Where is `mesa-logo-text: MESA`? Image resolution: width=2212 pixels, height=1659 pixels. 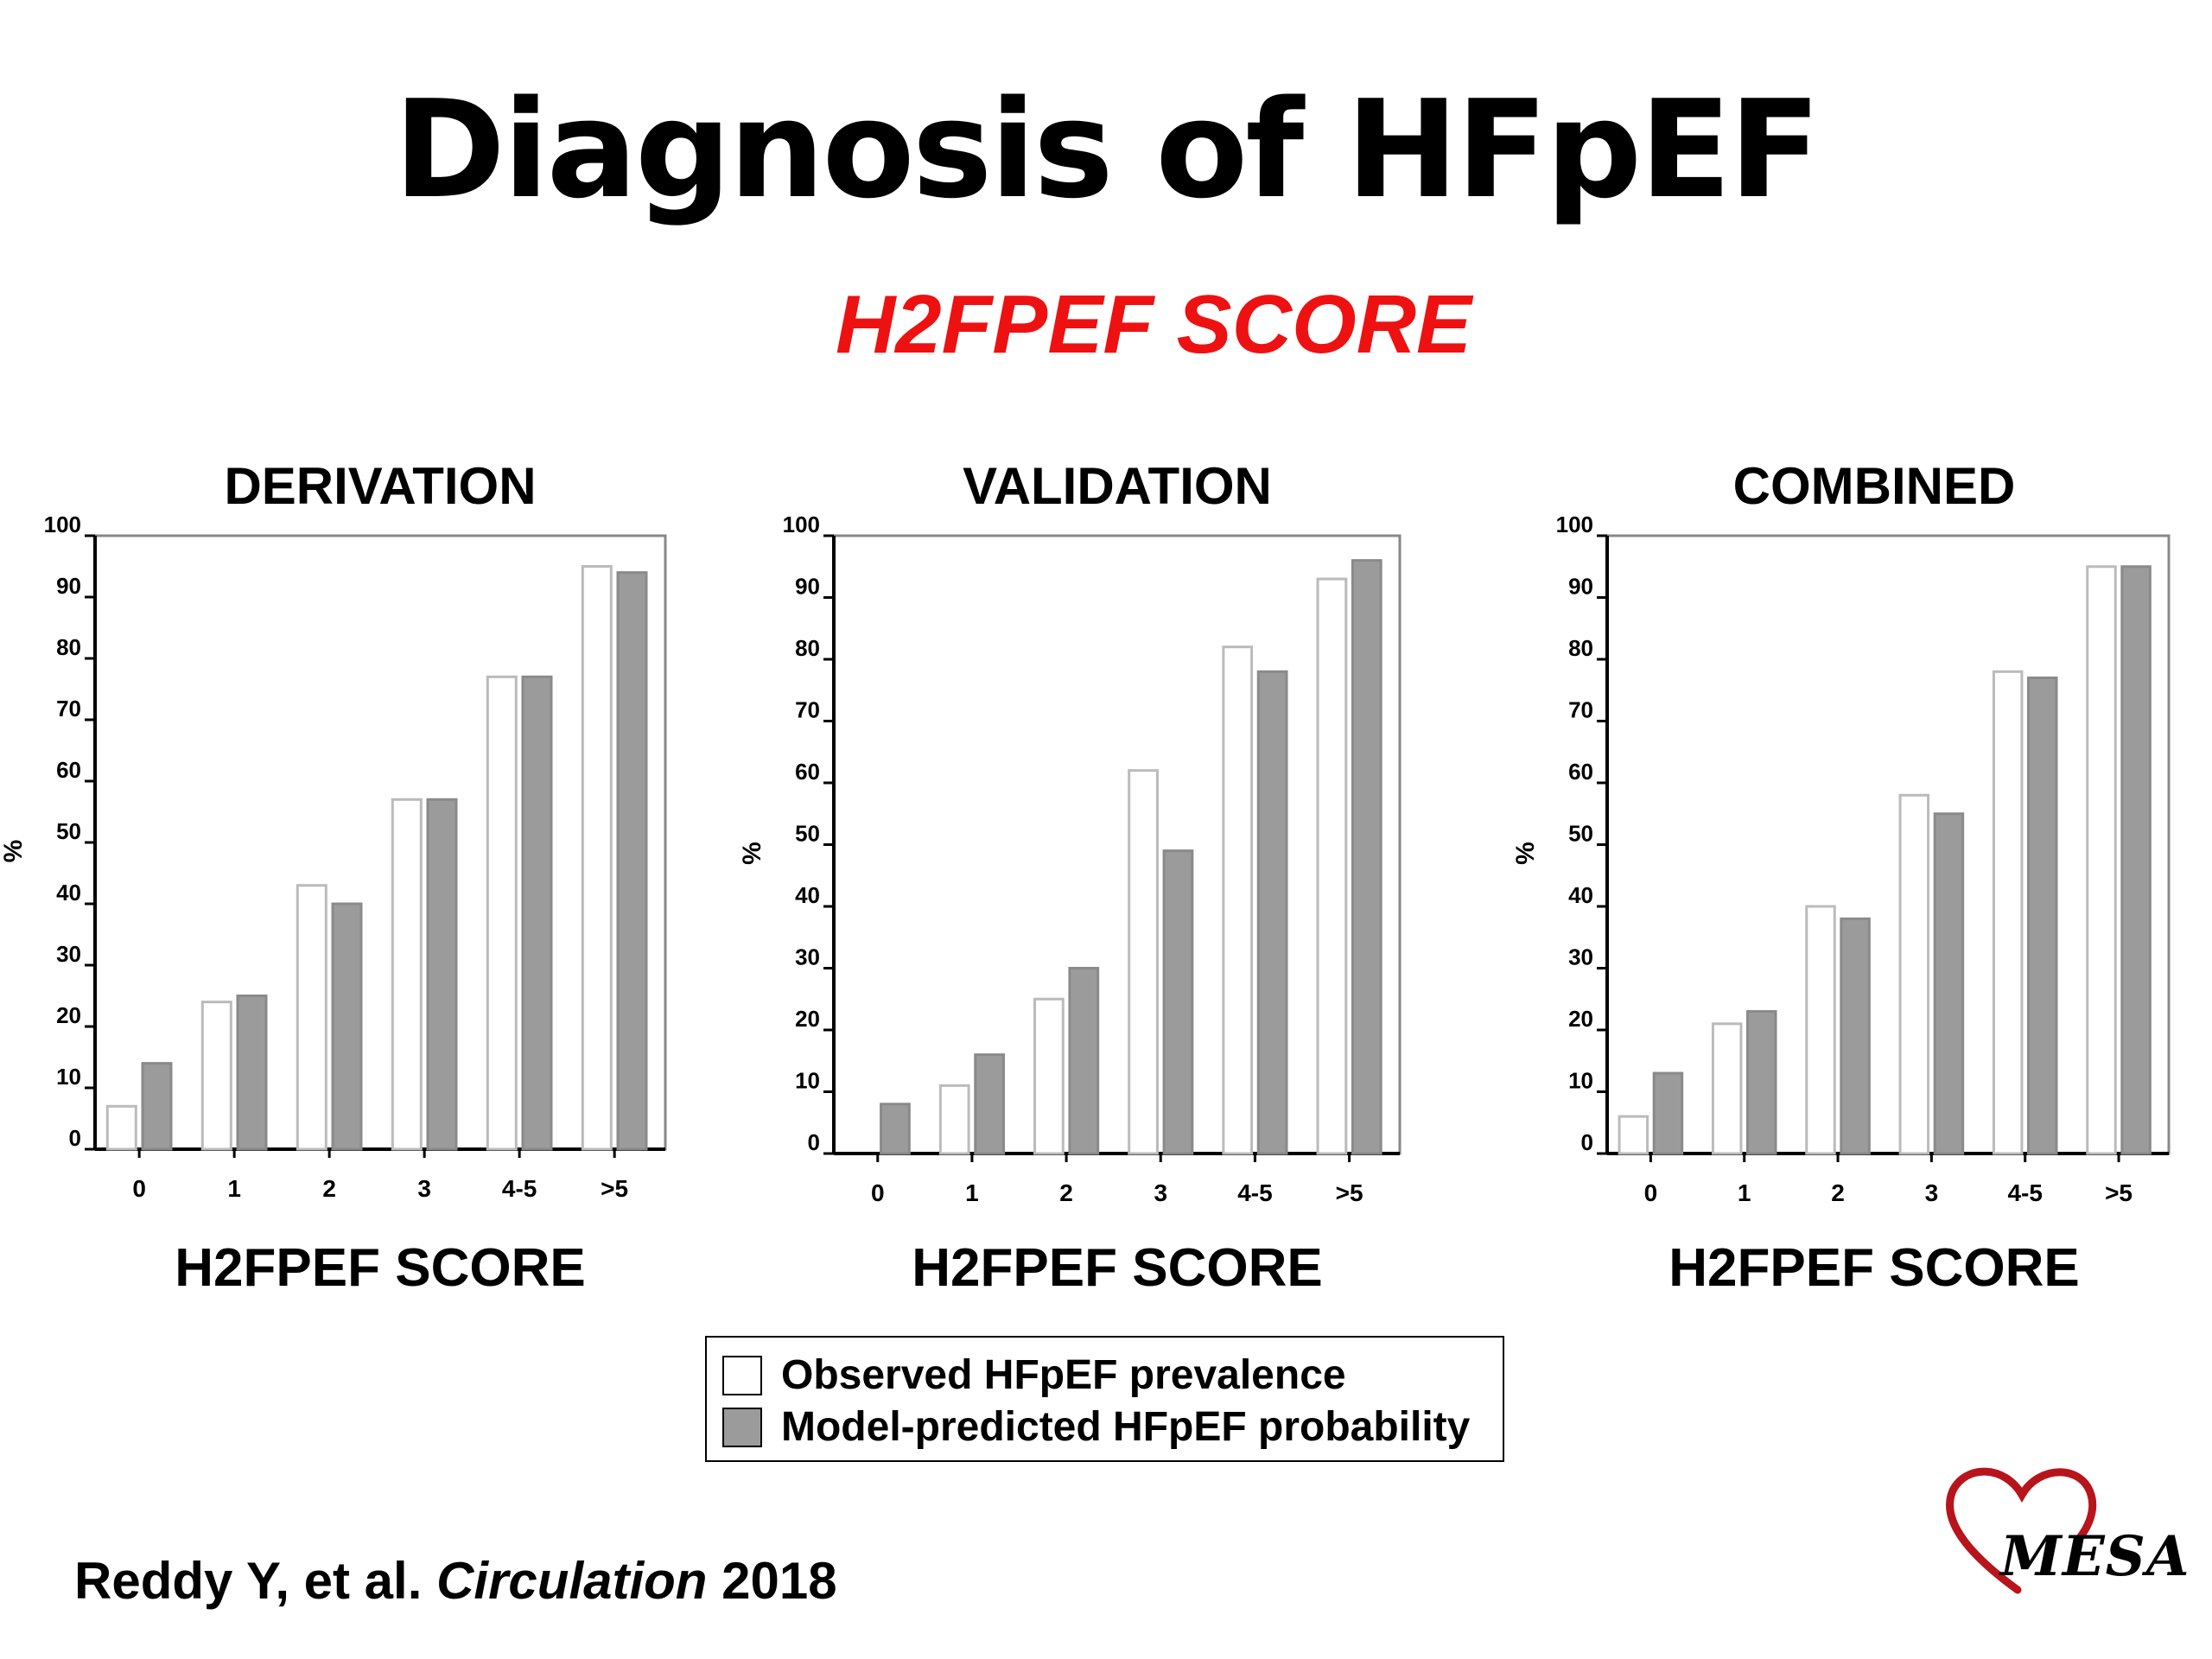
mesa-logo-text: MESA is located at coordinates (2095, 1556).